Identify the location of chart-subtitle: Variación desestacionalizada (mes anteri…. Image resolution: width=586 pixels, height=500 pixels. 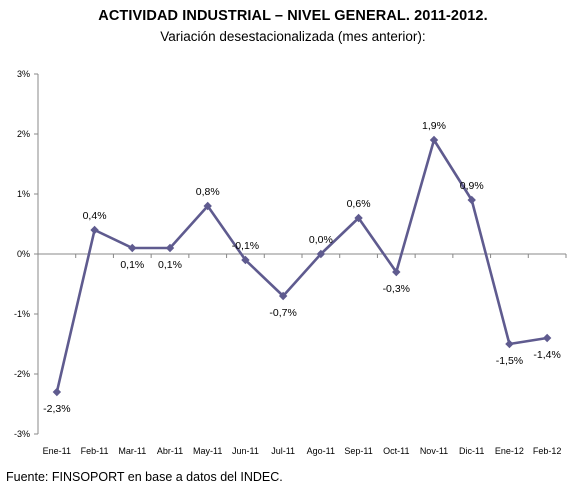
(293, 36).